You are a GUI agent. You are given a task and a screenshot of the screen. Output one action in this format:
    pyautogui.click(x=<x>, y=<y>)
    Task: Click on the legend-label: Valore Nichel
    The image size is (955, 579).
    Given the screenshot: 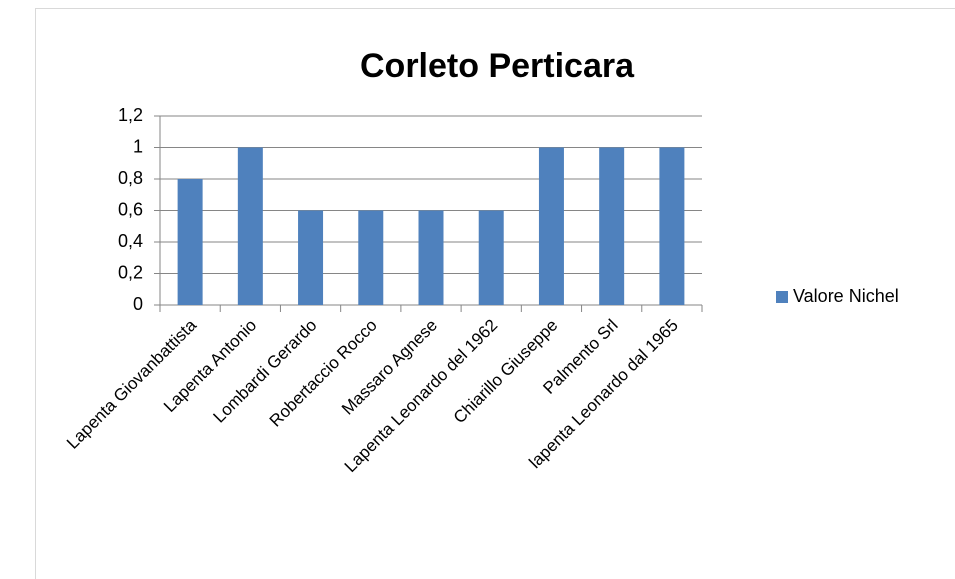 What is the action you would take?
    pyautogui.click(x=846, y=296)
    